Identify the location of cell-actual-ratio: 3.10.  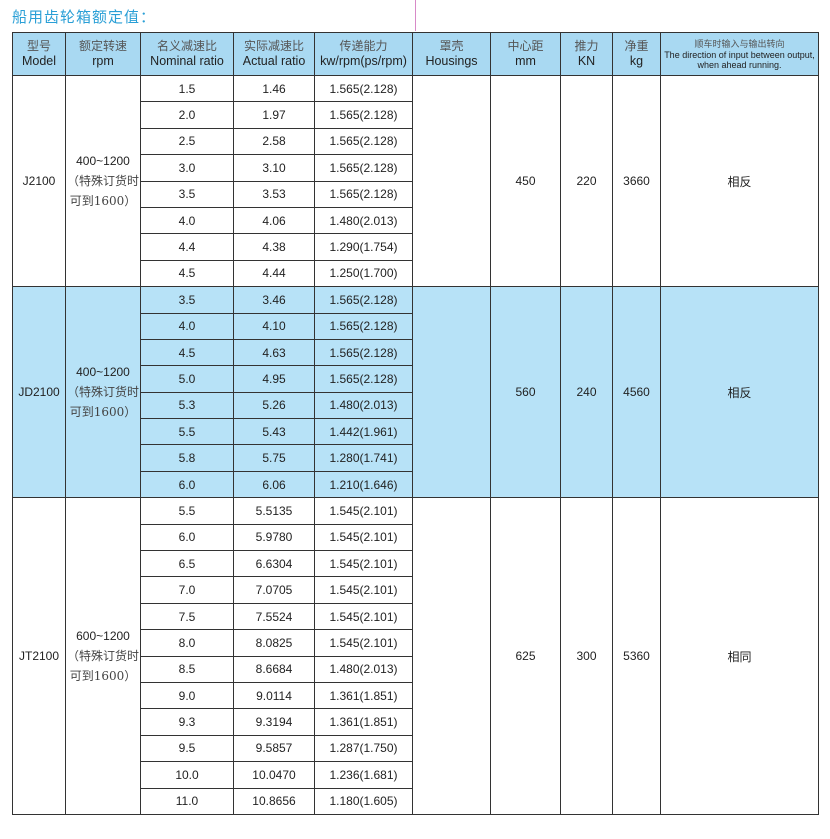
(274, 168).